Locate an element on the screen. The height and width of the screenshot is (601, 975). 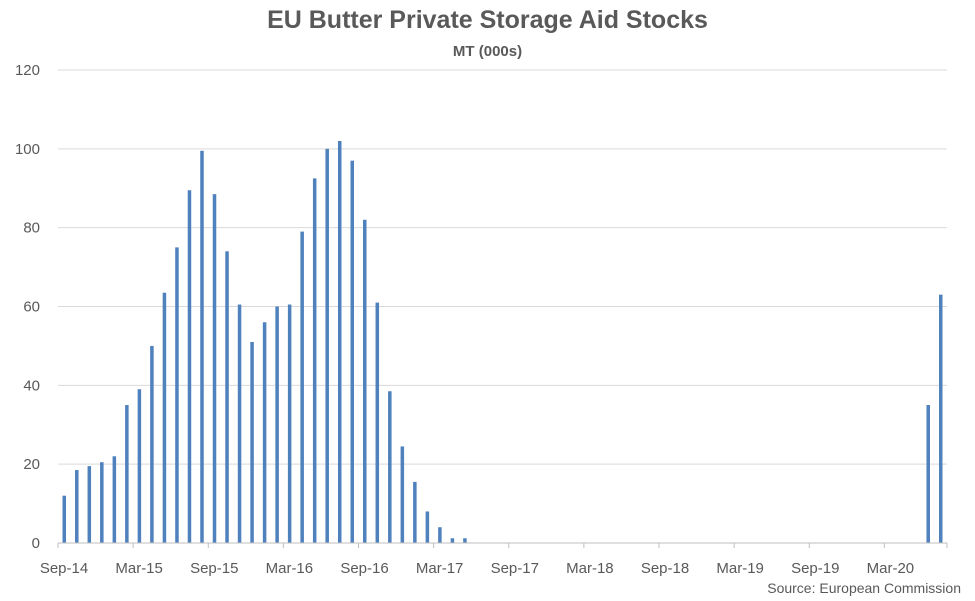
y-tick-label: 120 is located at coordinates (27, 70).